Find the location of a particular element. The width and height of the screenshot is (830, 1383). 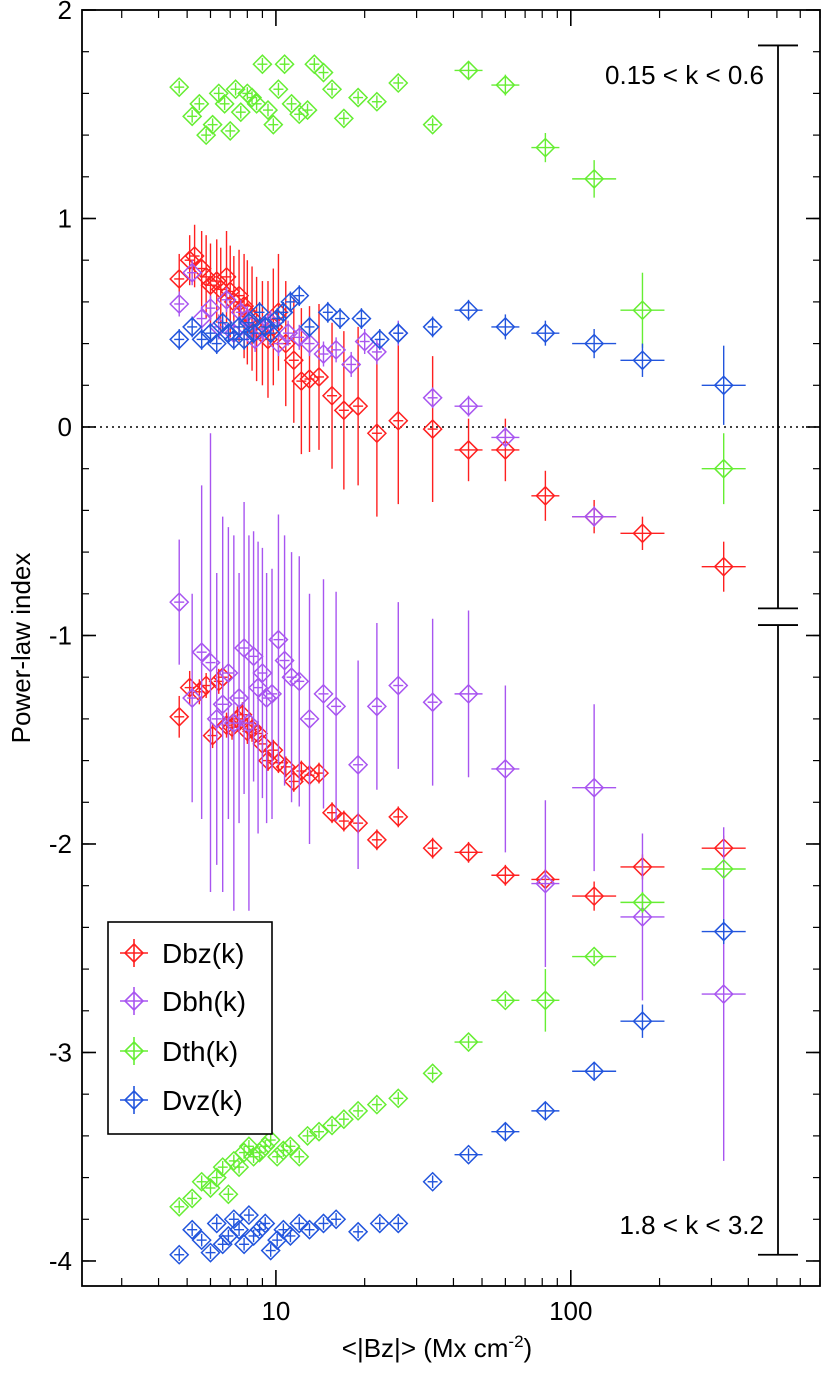

legend-symbol is located at coordinates (134, 1001).